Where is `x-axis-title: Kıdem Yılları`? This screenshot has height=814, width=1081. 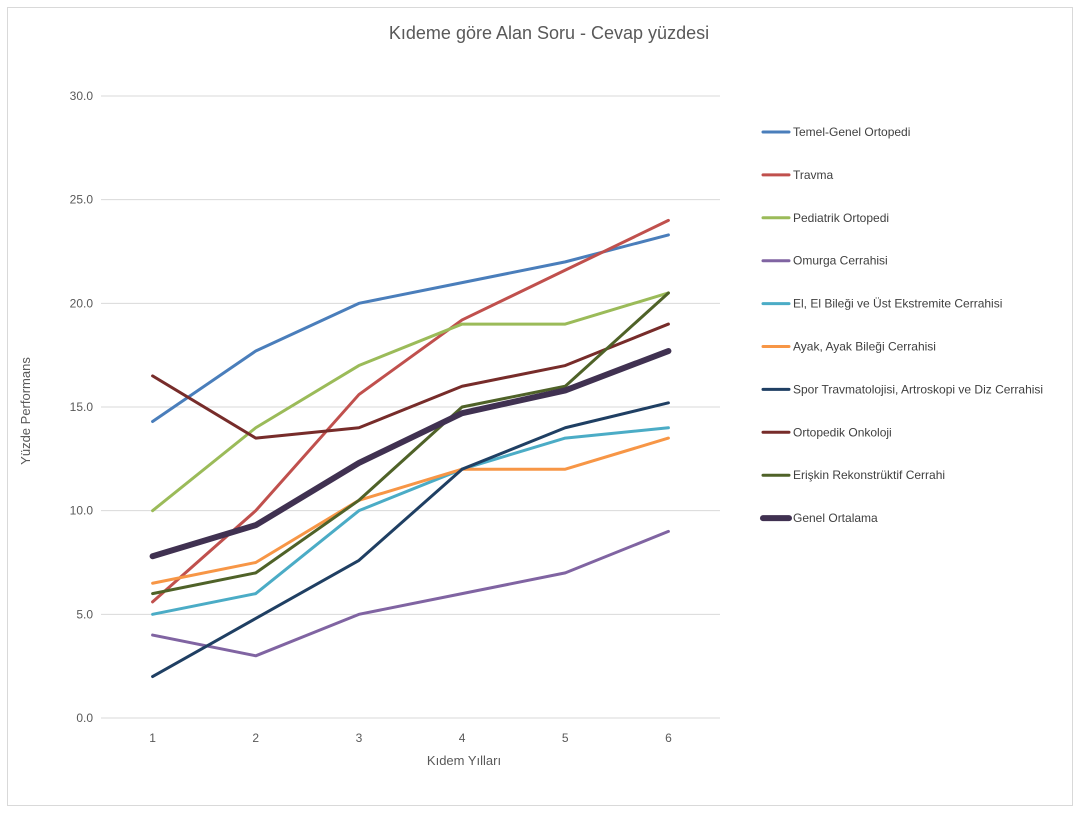
x-axis-title: Kıdem Yılları is located at coordinates (464, 760).